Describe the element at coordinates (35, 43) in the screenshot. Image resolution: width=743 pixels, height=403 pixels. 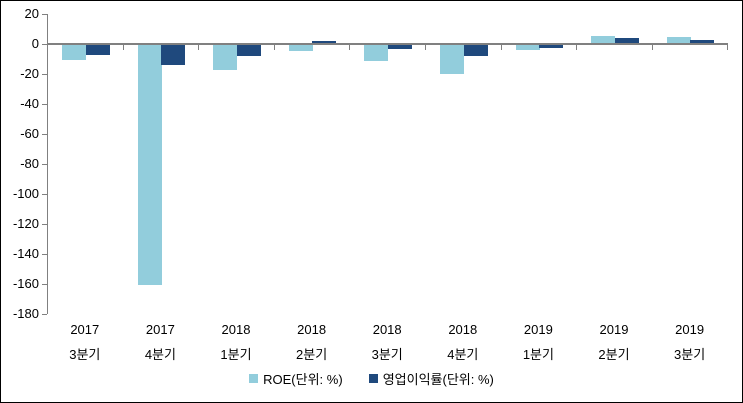
I see `y-tick-label: 0` at that location.